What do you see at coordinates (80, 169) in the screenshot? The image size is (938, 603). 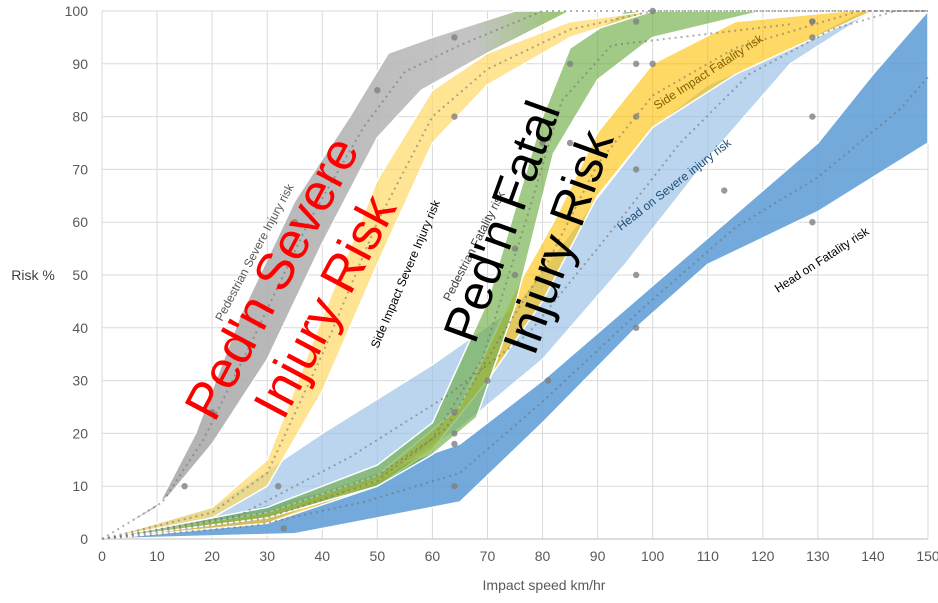 I see `y-tick-label: 70` at bounding box center [80, 169].